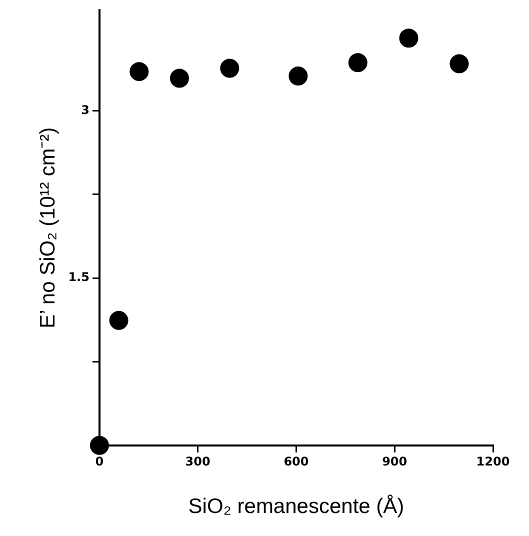 Image resolution: width=529 pixels, height=536 pixels. I want to click on y-tick-label: 3, so click(85, 109).